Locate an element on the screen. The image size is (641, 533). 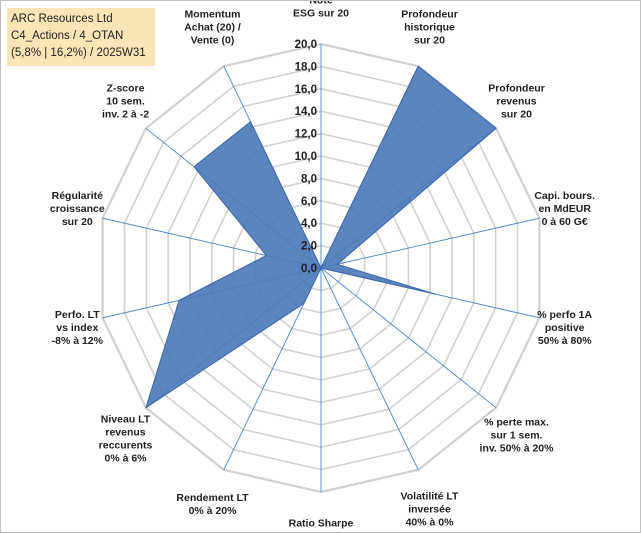
axis-label: Profondeur revenus sur 20 is located at coordinates (516, 102).